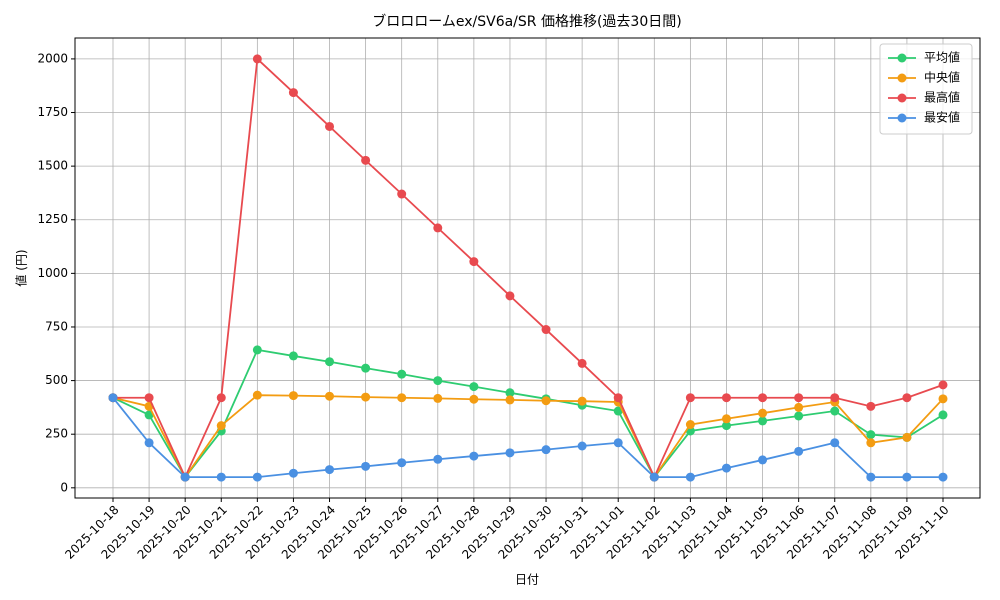 This screenshot has height=600, width=1000. I want to click on legend-label: 中央値, so click(942, 77).